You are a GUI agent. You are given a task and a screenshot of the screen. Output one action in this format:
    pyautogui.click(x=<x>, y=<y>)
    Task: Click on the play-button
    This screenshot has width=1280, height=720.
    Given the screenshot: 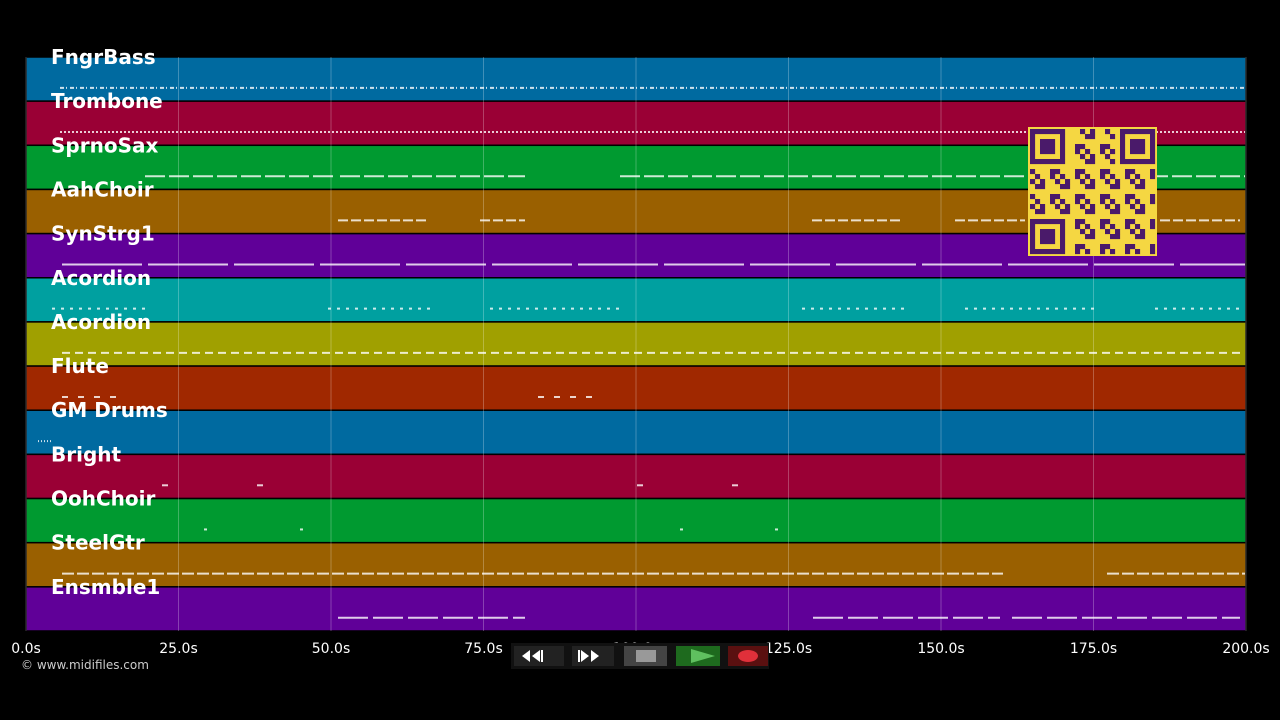 What is the action you would take?
    pyautogui.click(x=698, y=656)
    